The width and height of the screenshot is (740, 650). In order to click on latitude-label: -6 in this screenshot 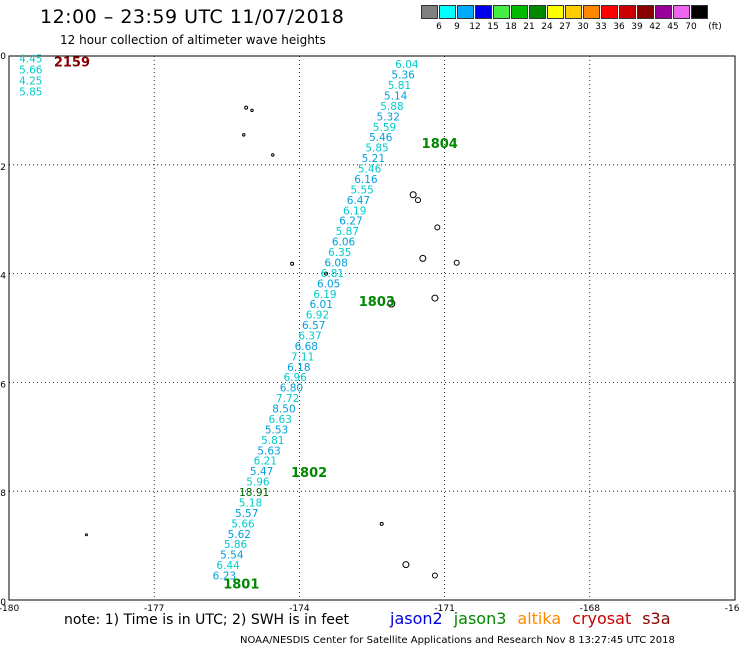, I will do `click(3, 385)`.